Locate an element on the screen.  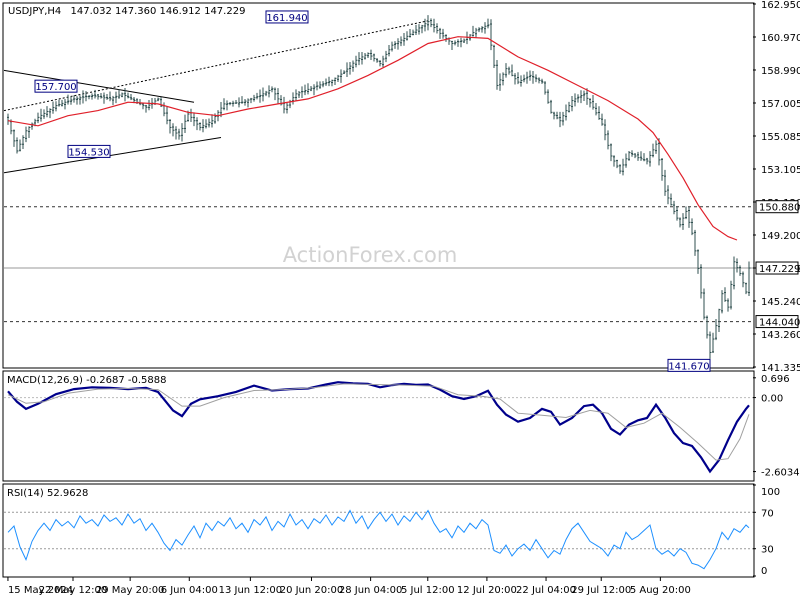
macd-y-tick-label: 0.696 is located at coordinates (775, 379).